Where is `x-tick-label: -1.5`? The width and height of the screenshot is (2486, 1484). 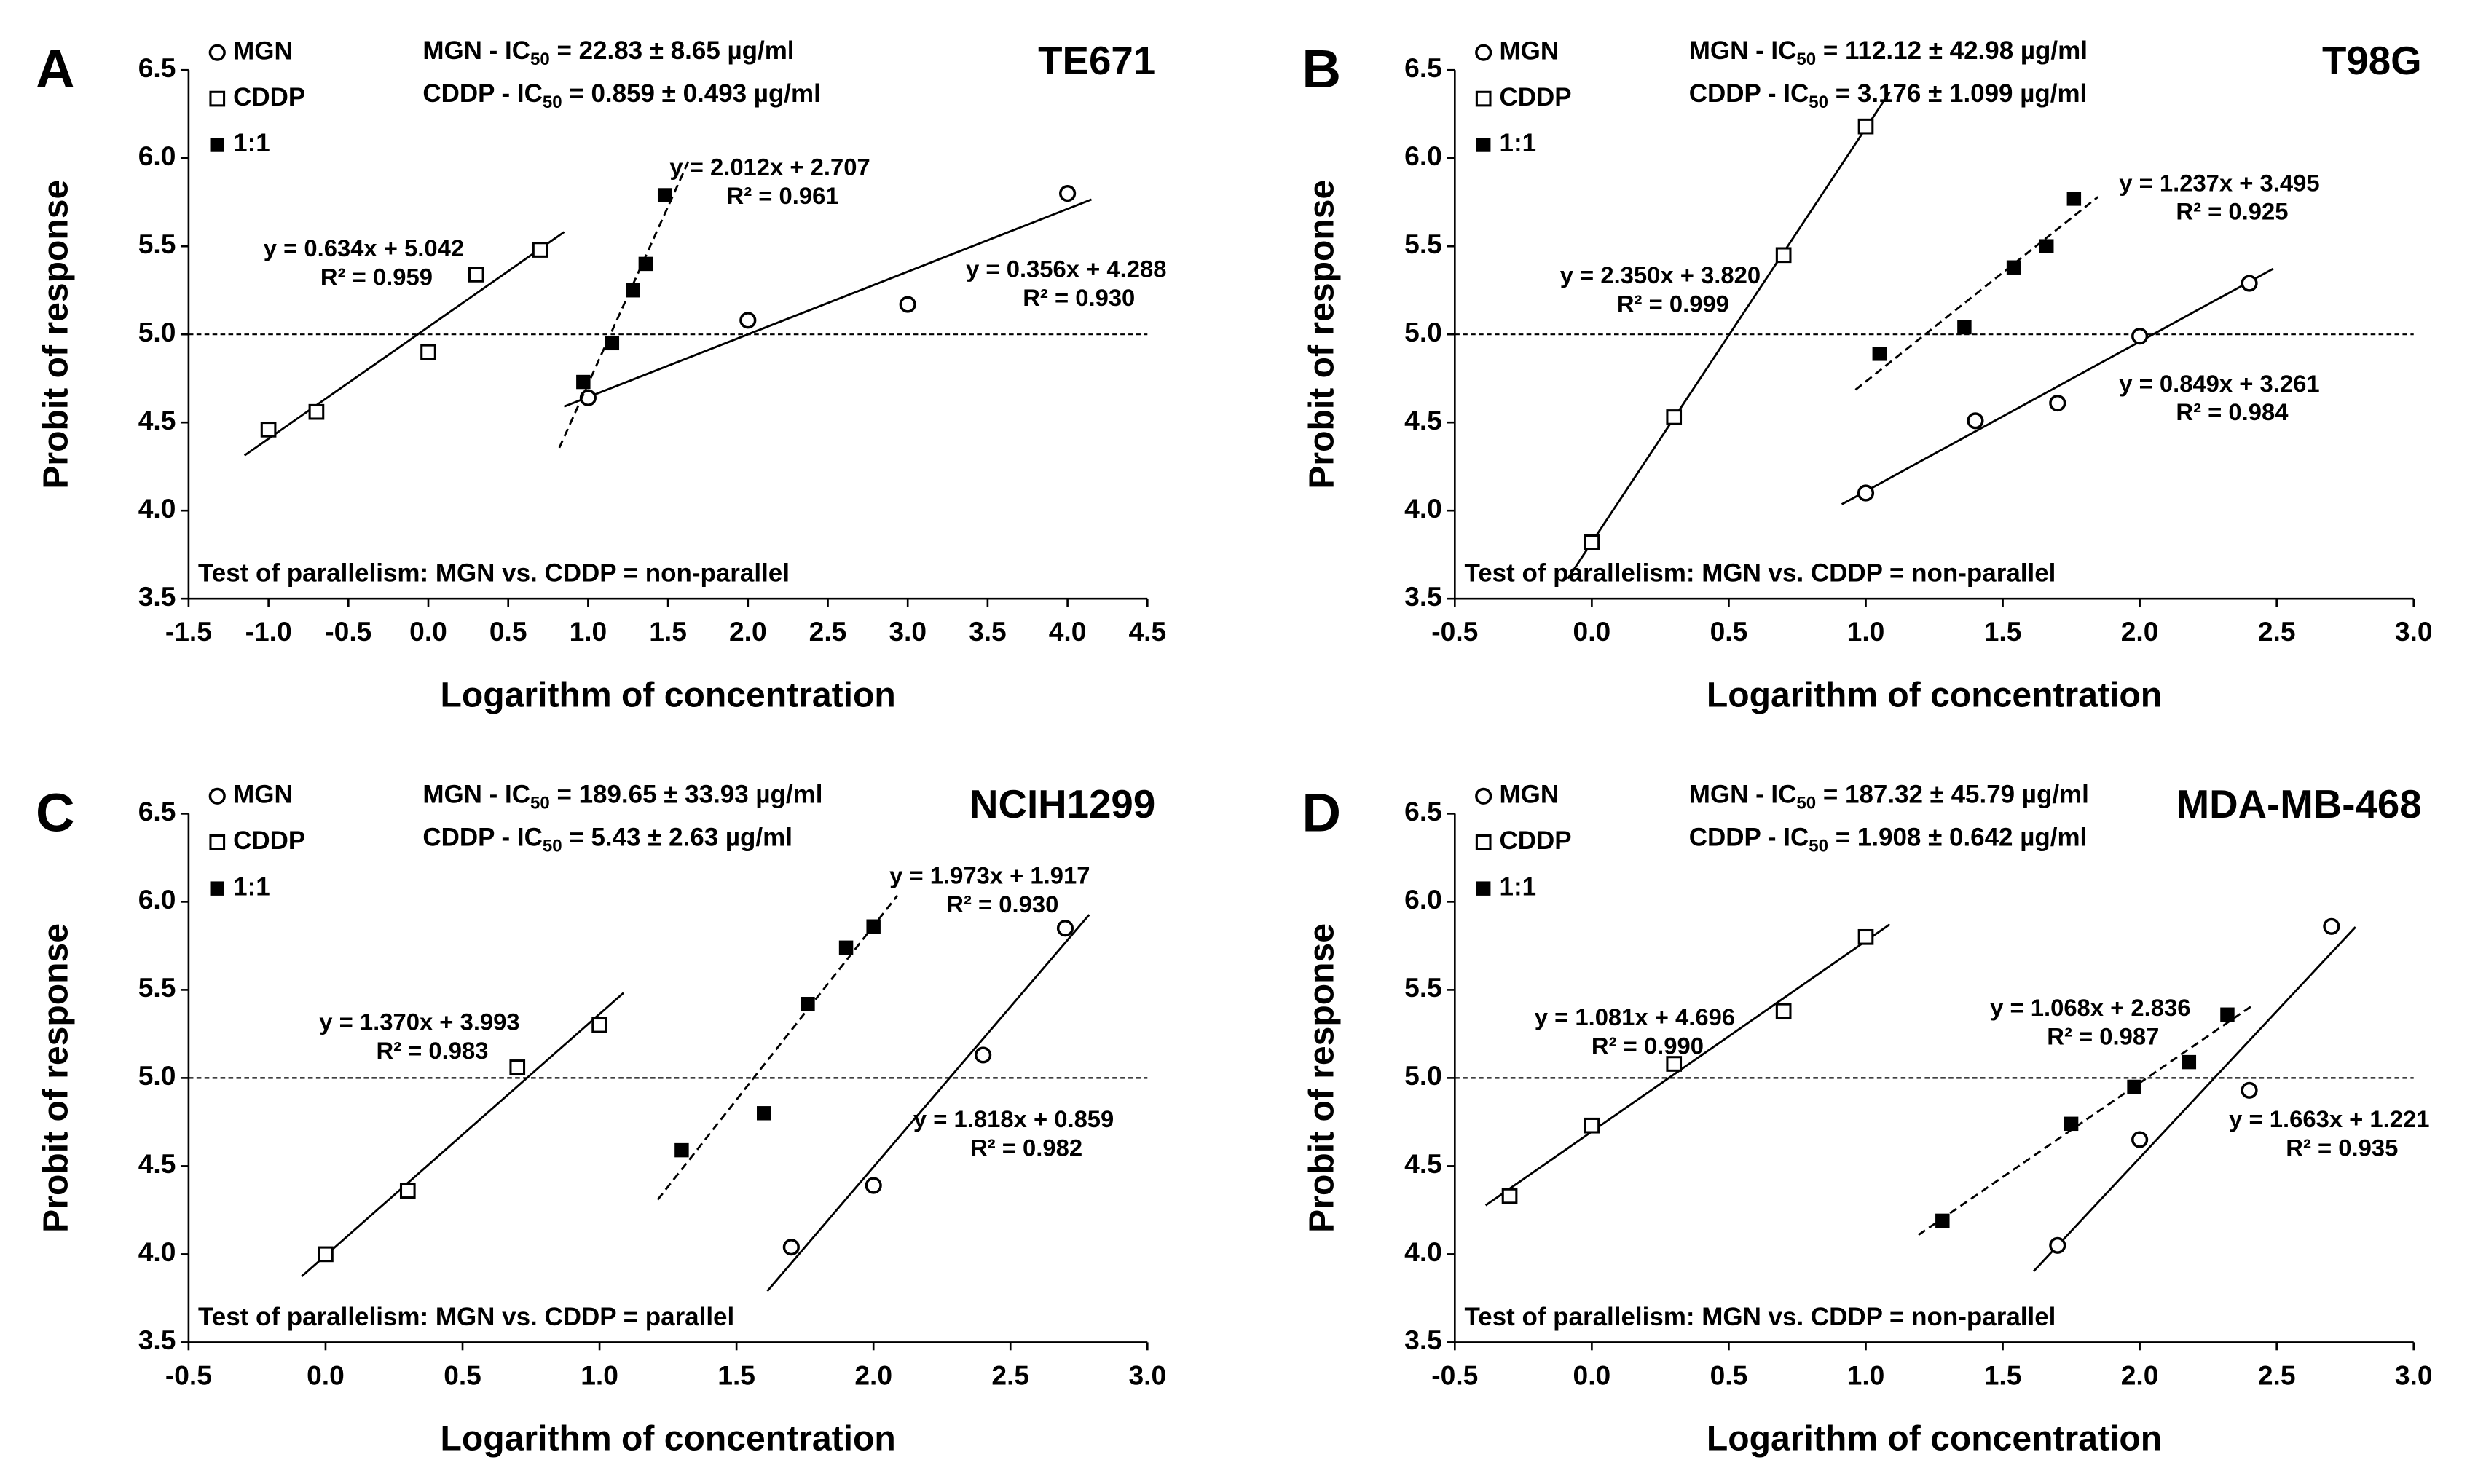
x-tick-label: -1.5 is located at coordinates (188, 631).